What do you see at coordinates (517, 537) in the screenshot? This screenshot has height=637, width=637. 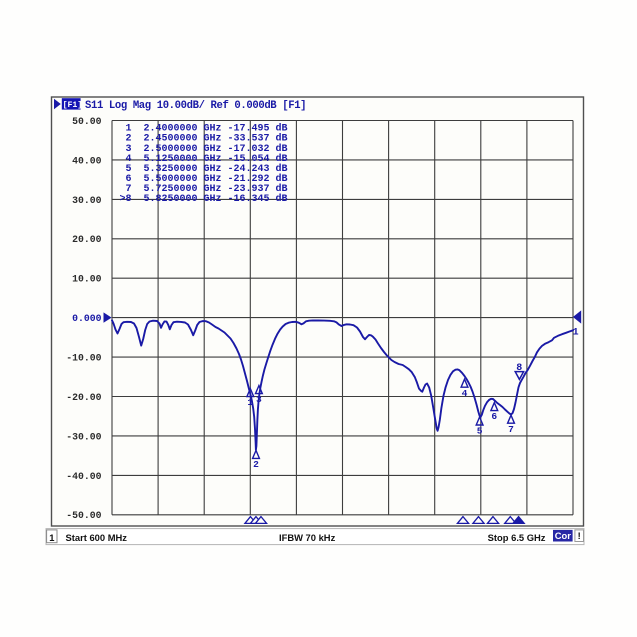 I see `svg-text: Stop 6.5 GHz` at bounding box center [517, 537].